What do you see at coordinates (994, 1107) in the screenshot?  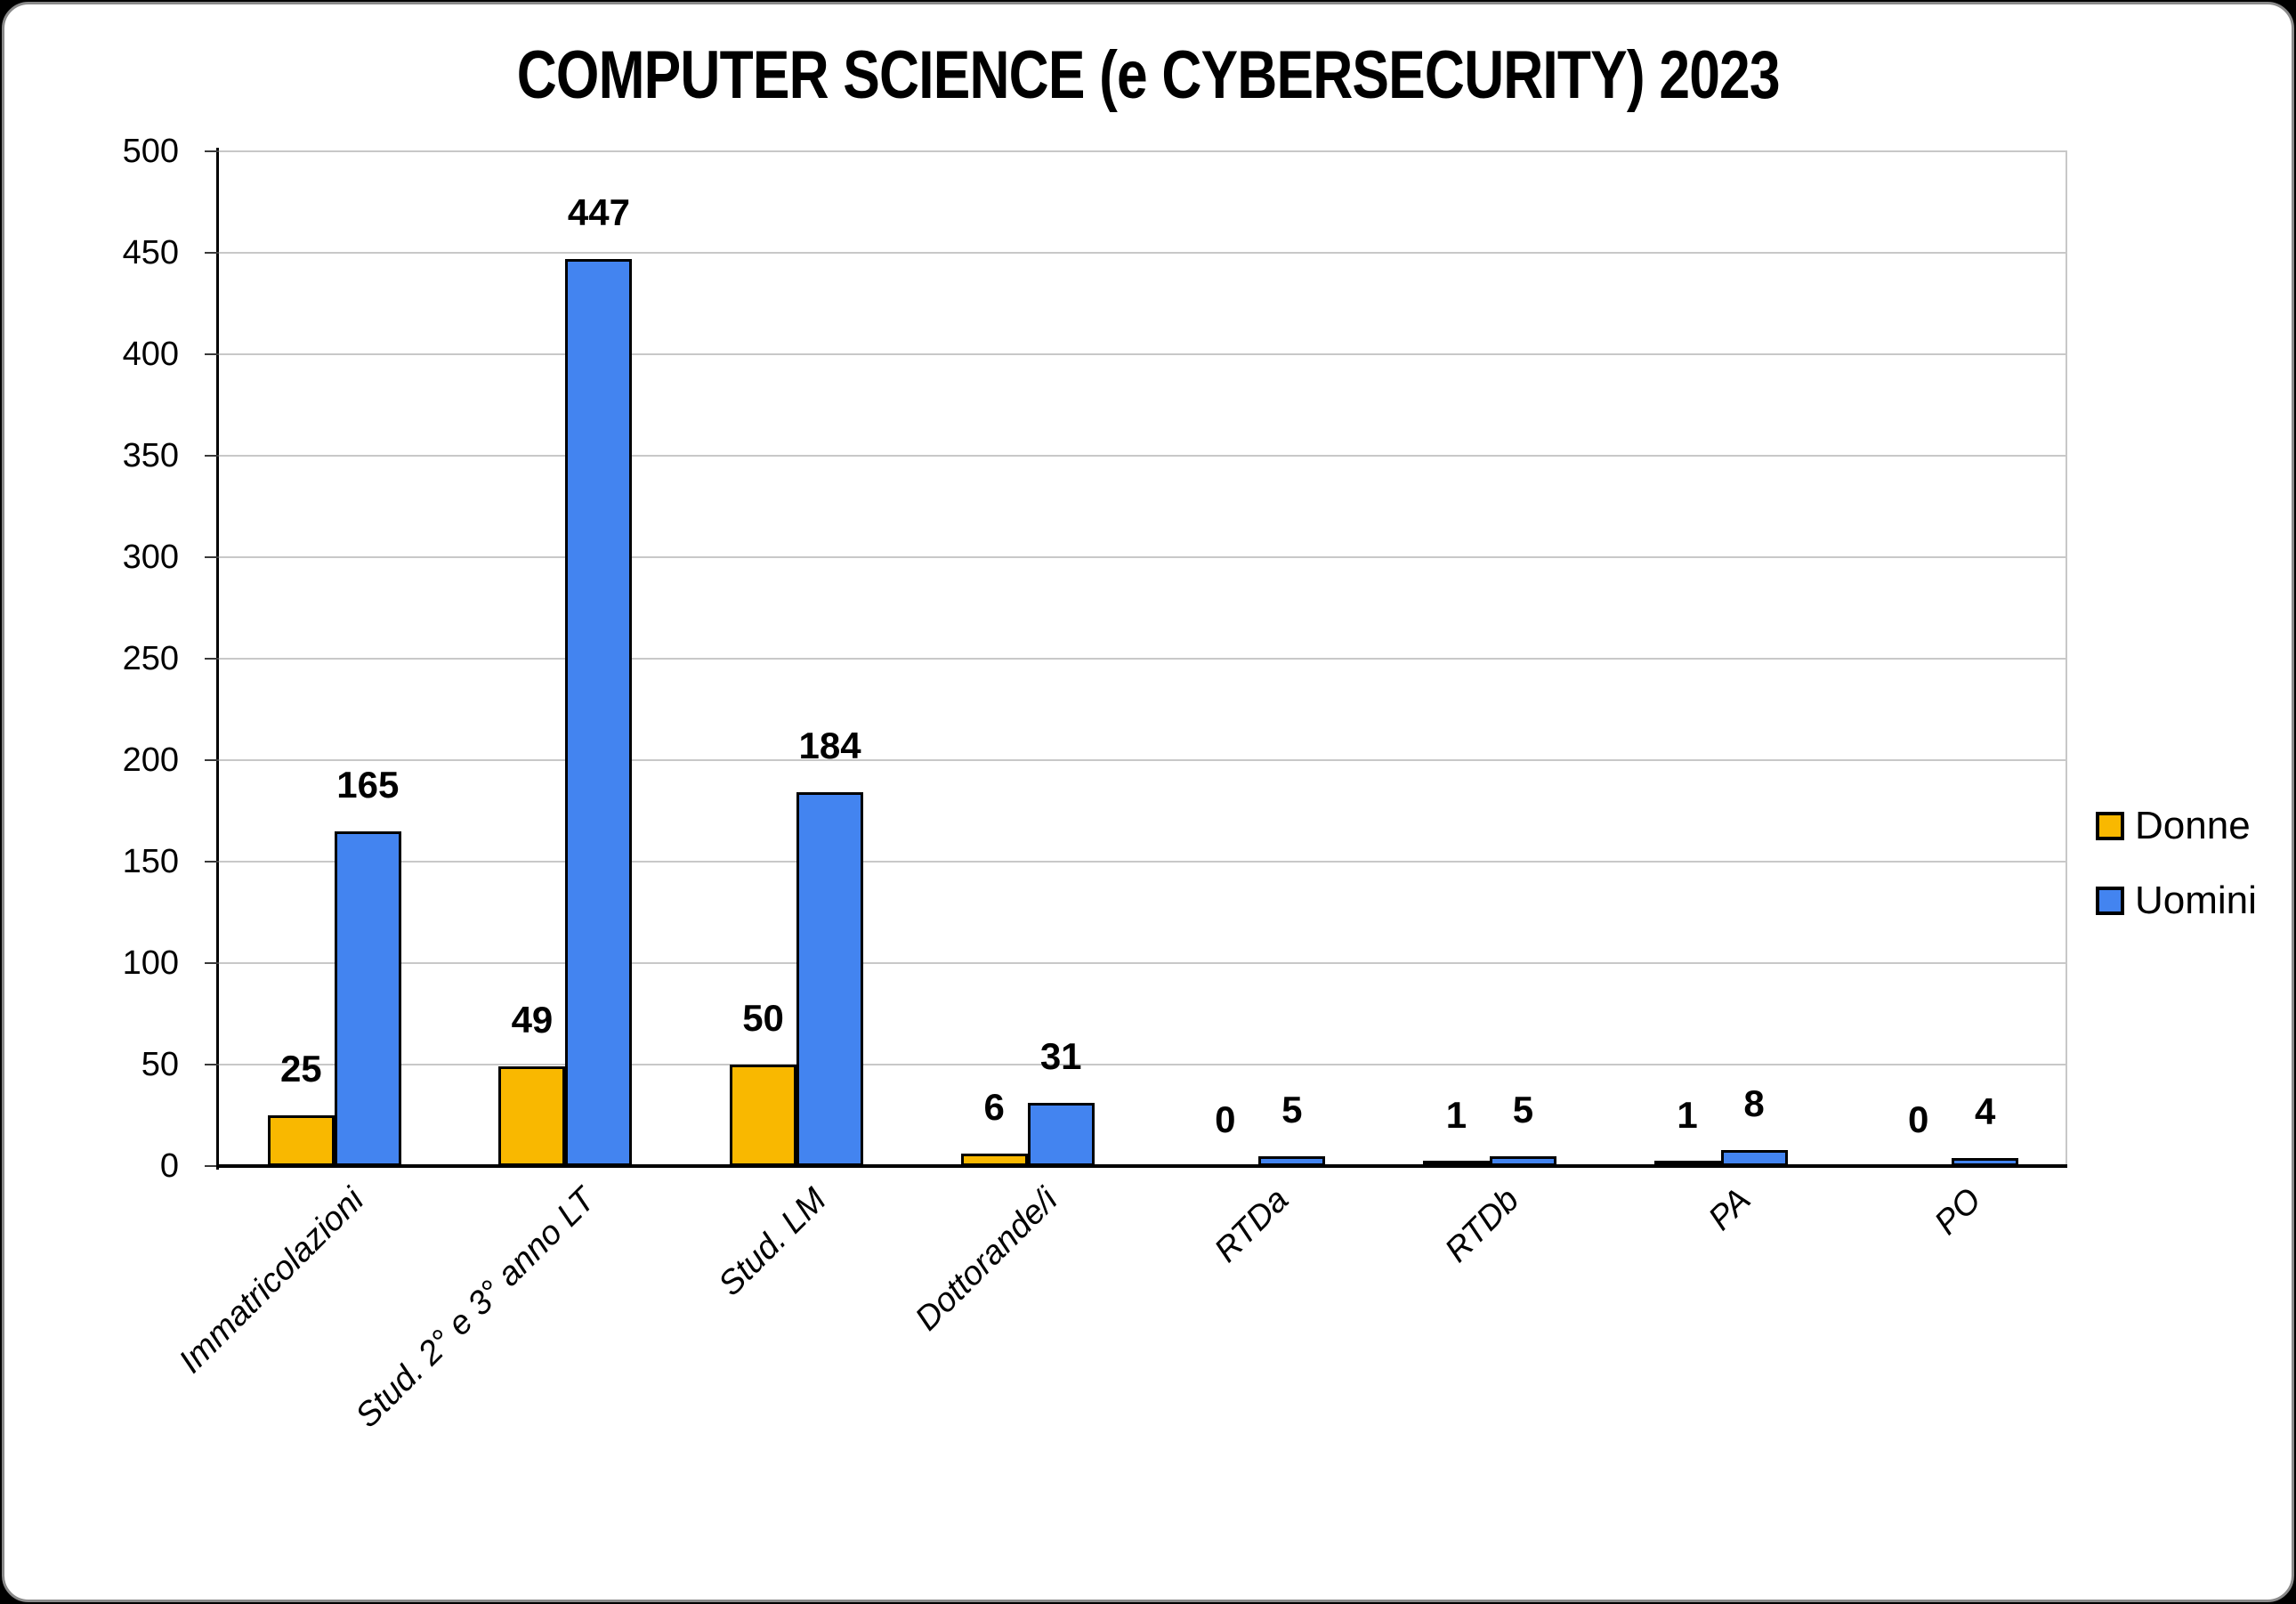 I see `bar-value-label: 6` at bounding box center [994, 1107].